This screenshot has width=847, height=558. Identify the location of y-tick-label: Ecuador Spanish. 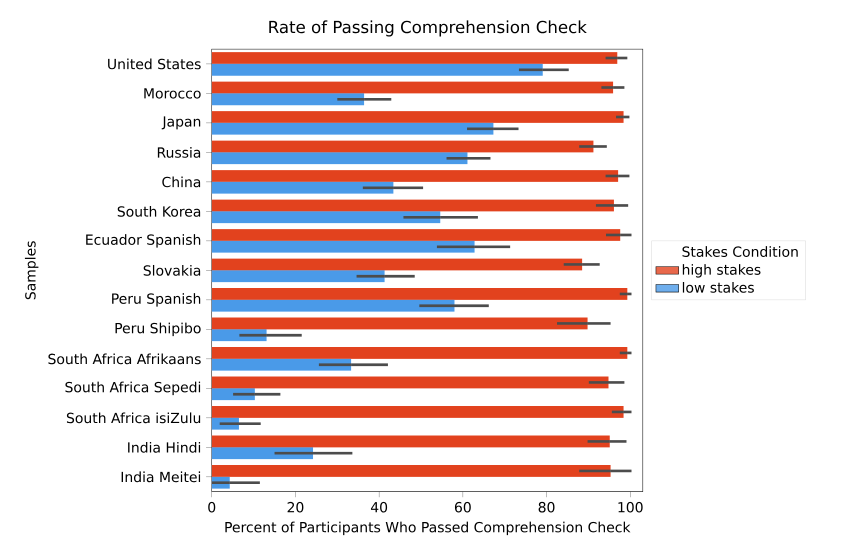
(143, 241).